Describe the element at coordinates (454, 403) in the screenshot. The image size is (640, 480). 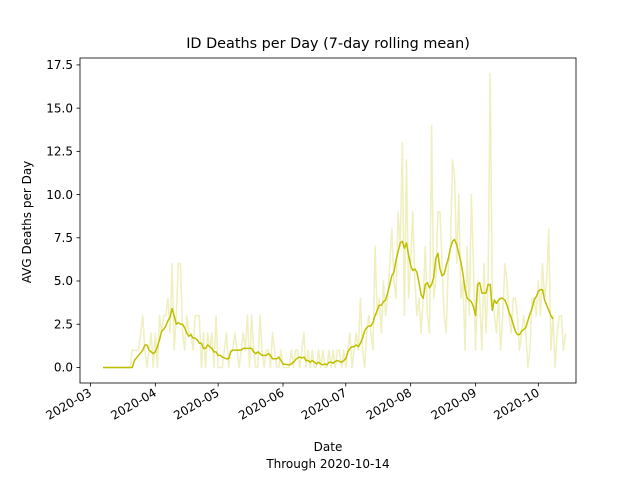
I see `x-tick-label: 2020-09` at that location.